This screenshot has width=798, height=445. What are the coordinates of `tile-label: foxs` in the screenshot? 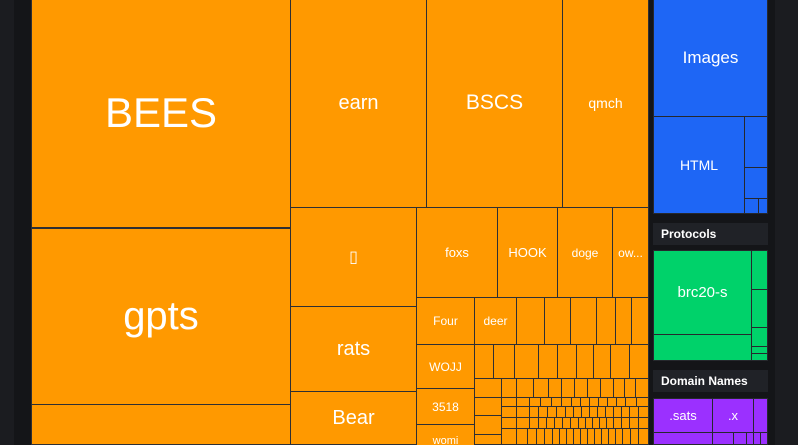 It's located at (457, 252).